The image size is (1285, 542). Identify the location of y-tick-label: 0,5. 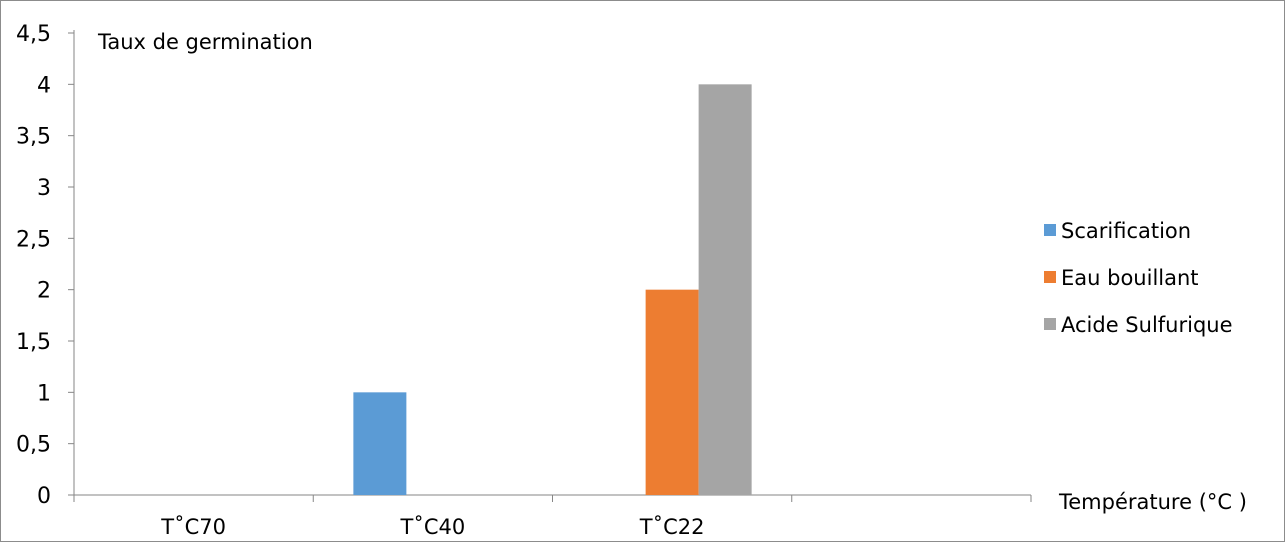
(33, 445).